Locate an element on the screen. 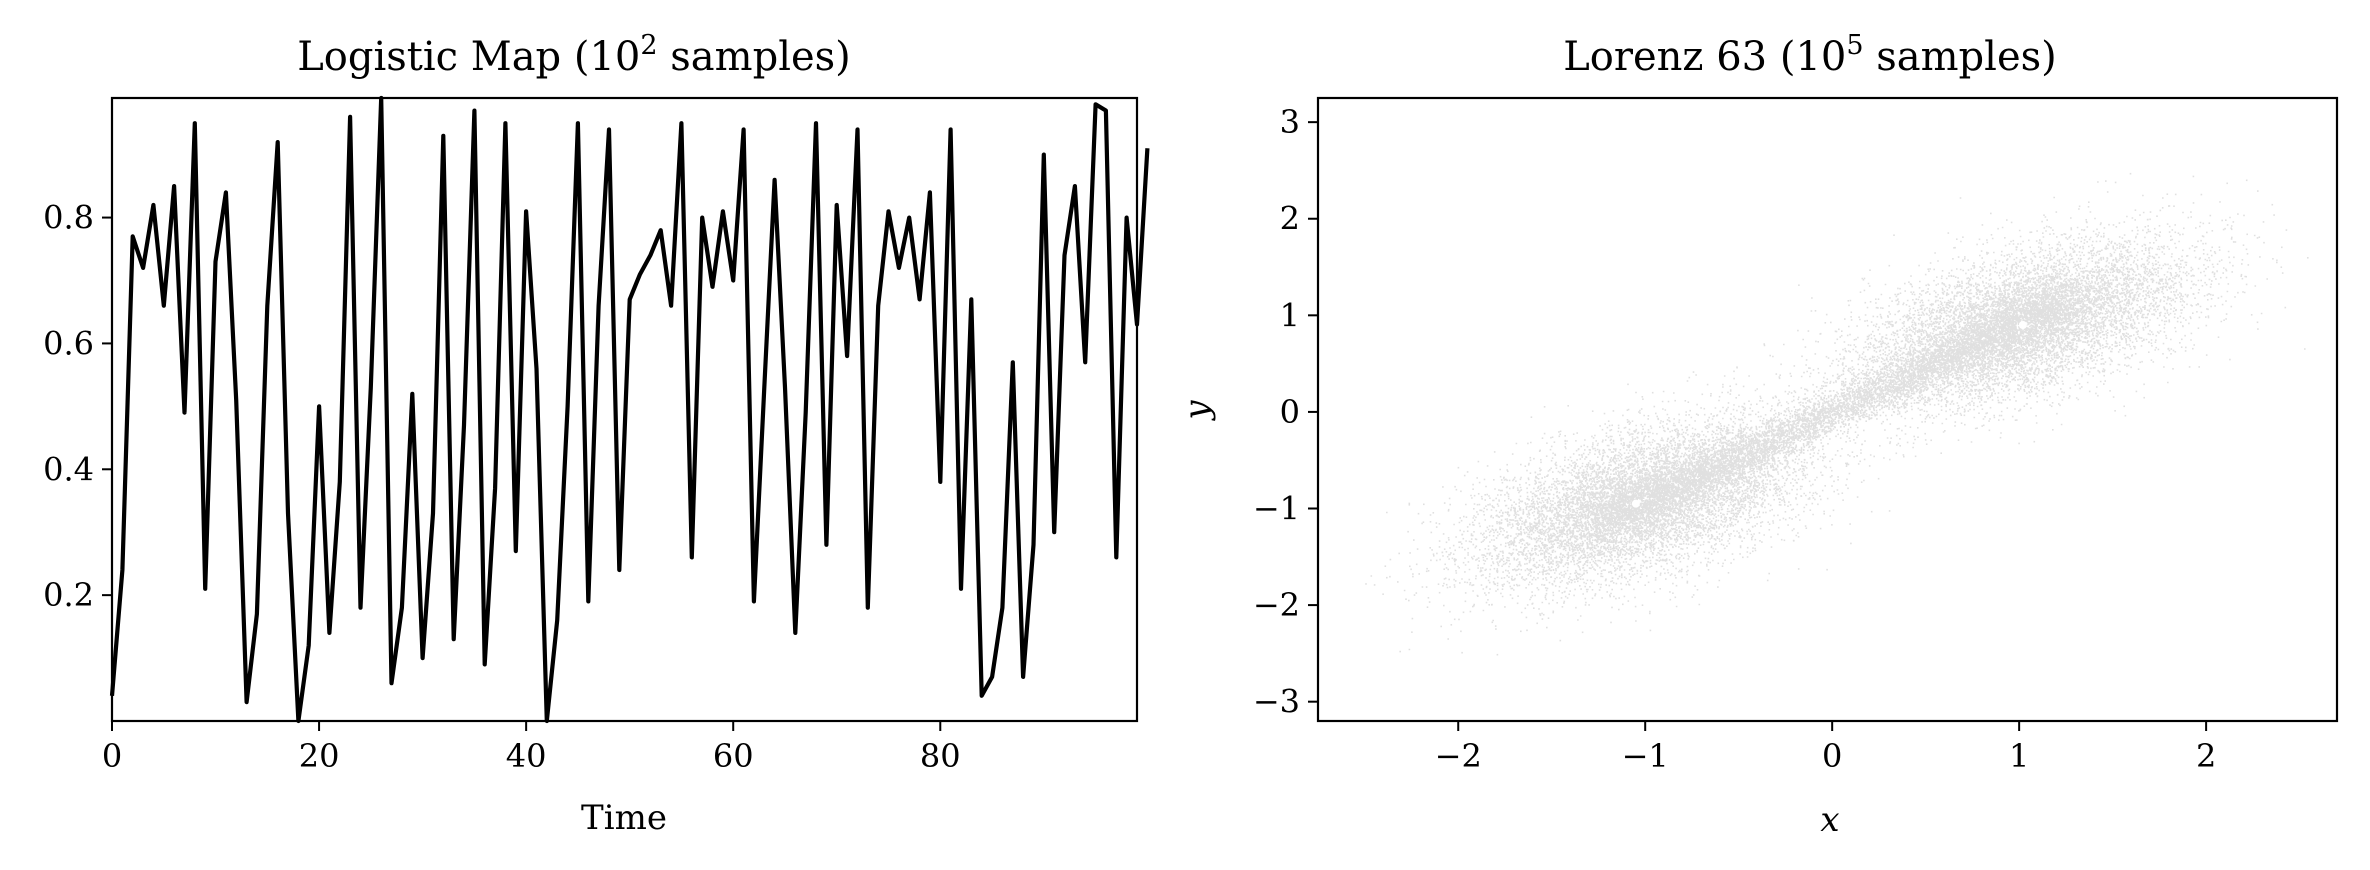 The height and width of the screenshot is (870, 2370). lorenz-y-axis: −3 −2 −1 0 1 2 3 is located at coordinates (1285, 412).